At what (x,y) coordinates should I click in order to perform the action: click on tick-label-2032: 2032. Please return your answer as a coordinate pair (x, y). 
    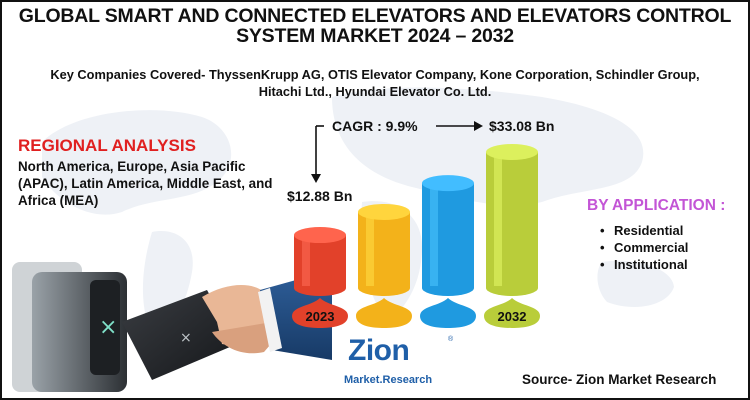
    Looking at the image, I should click on (512, 316).